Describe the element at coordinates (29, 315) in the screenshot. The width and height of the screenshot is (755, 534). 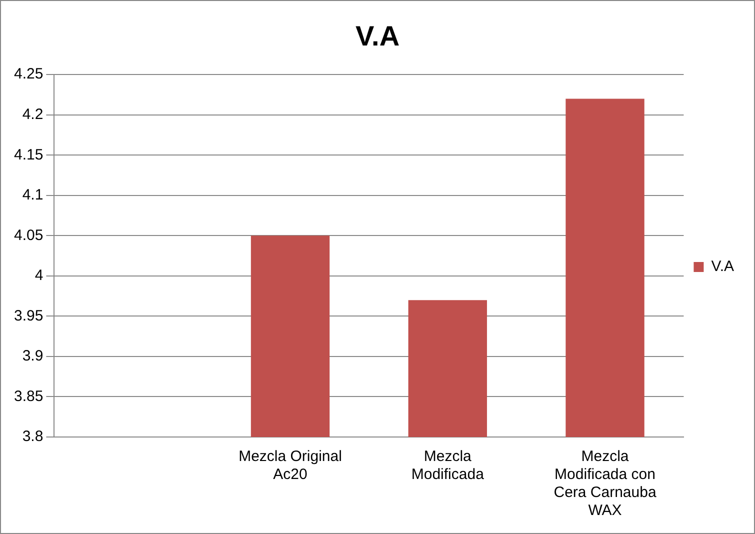
I see `y-tick-label: 3.95` at that location.